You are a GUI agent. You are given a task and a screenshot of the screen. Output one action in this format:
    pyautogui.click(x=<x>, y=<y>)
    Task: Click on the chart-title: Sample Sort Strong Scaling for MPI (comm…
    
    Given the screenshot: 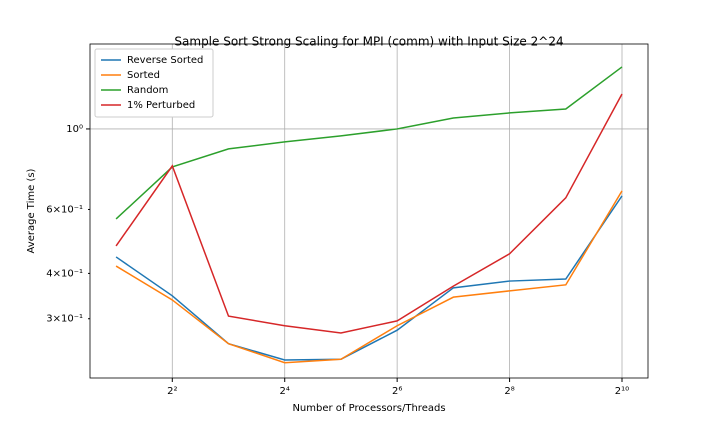 What is the action you would take?
    pyautogui.click(x=368, y=42)
    